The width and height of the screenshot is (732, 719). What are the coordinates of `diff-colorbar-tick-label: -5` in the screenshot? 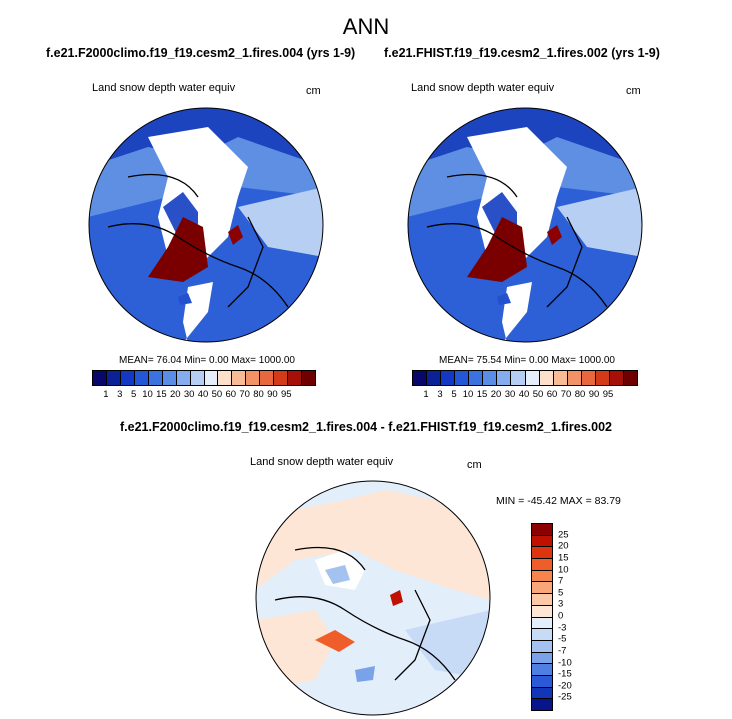 It's located at (562, 639).